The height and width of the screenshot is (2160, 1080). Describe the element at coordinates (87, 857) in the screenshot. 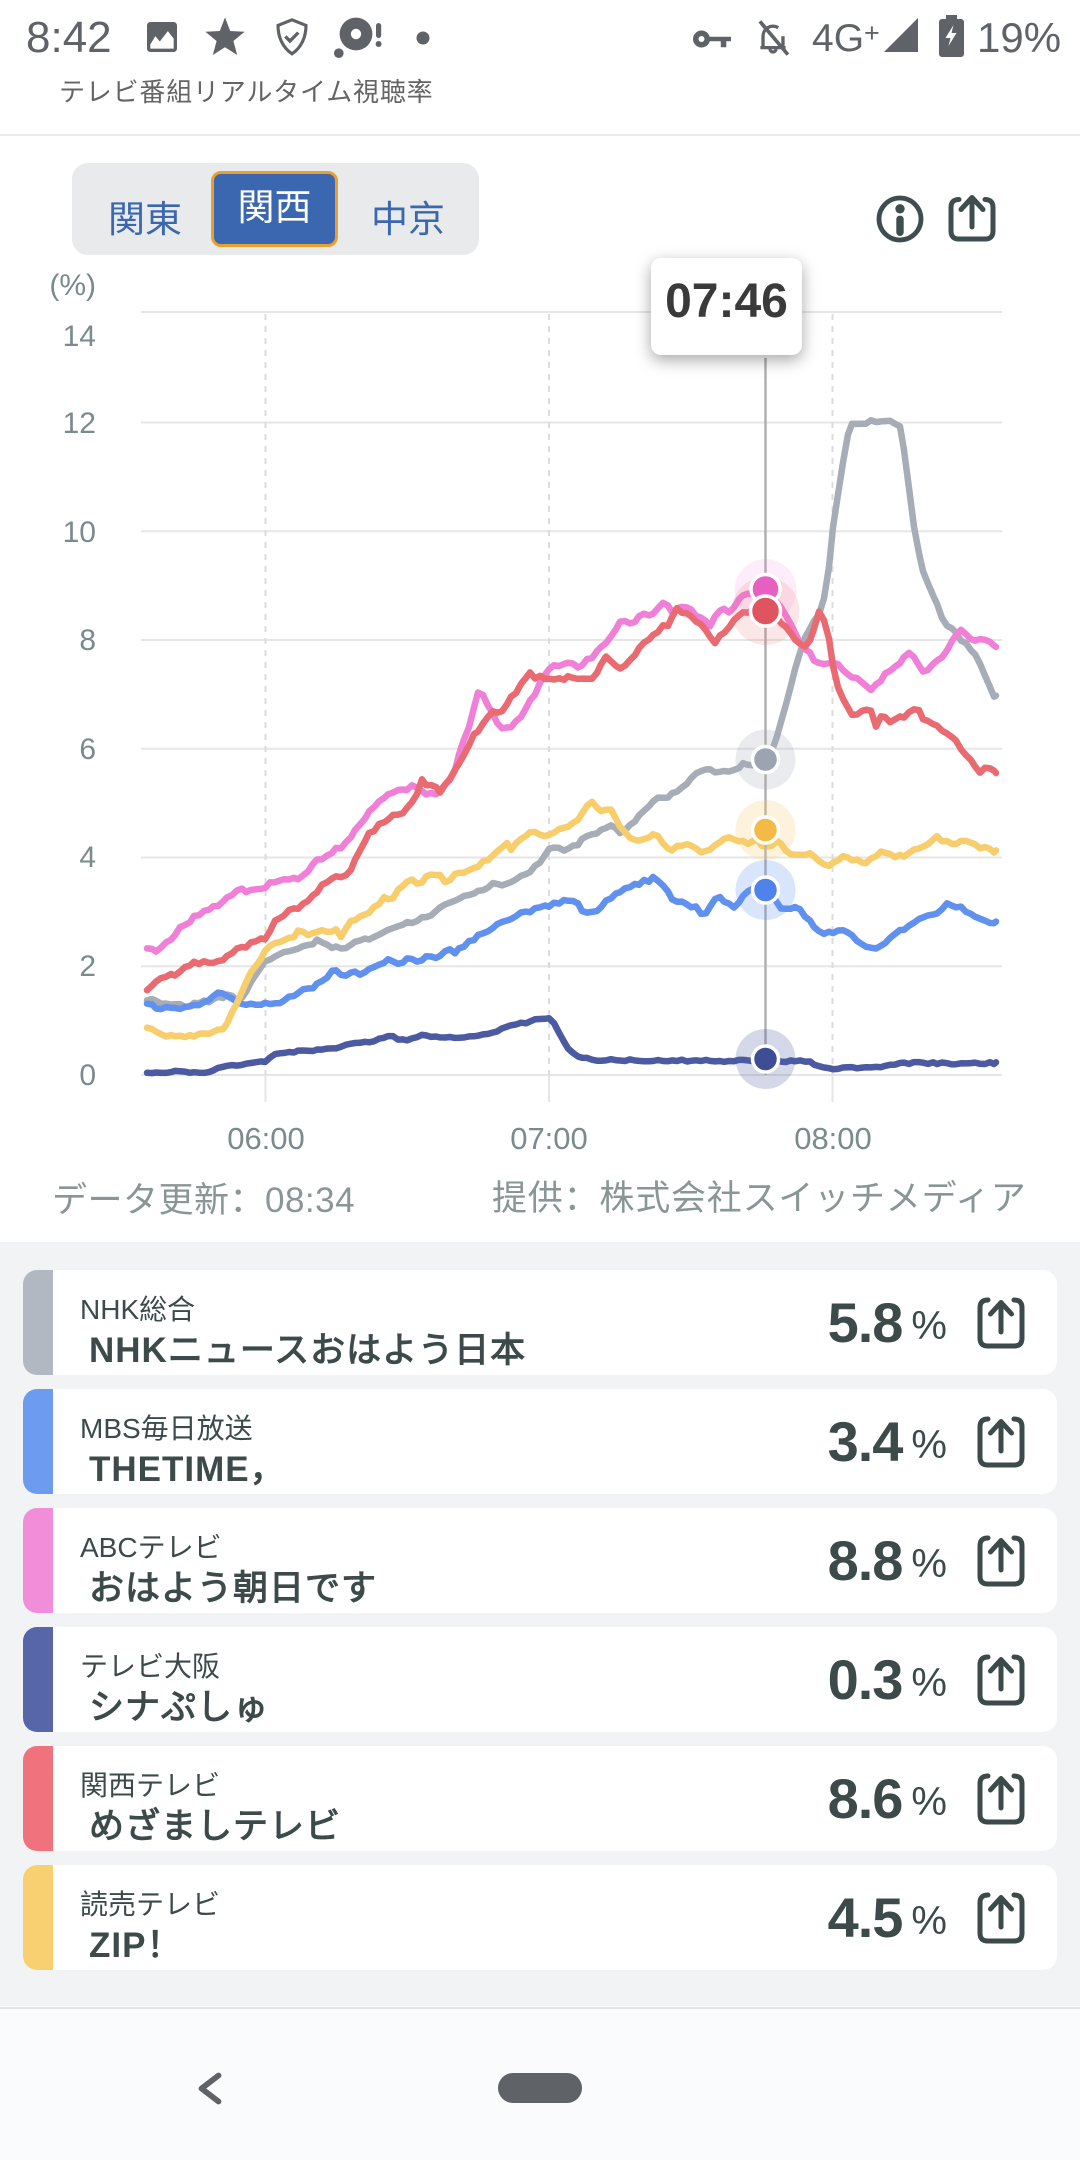

I see `svg-text: 4` at that location.